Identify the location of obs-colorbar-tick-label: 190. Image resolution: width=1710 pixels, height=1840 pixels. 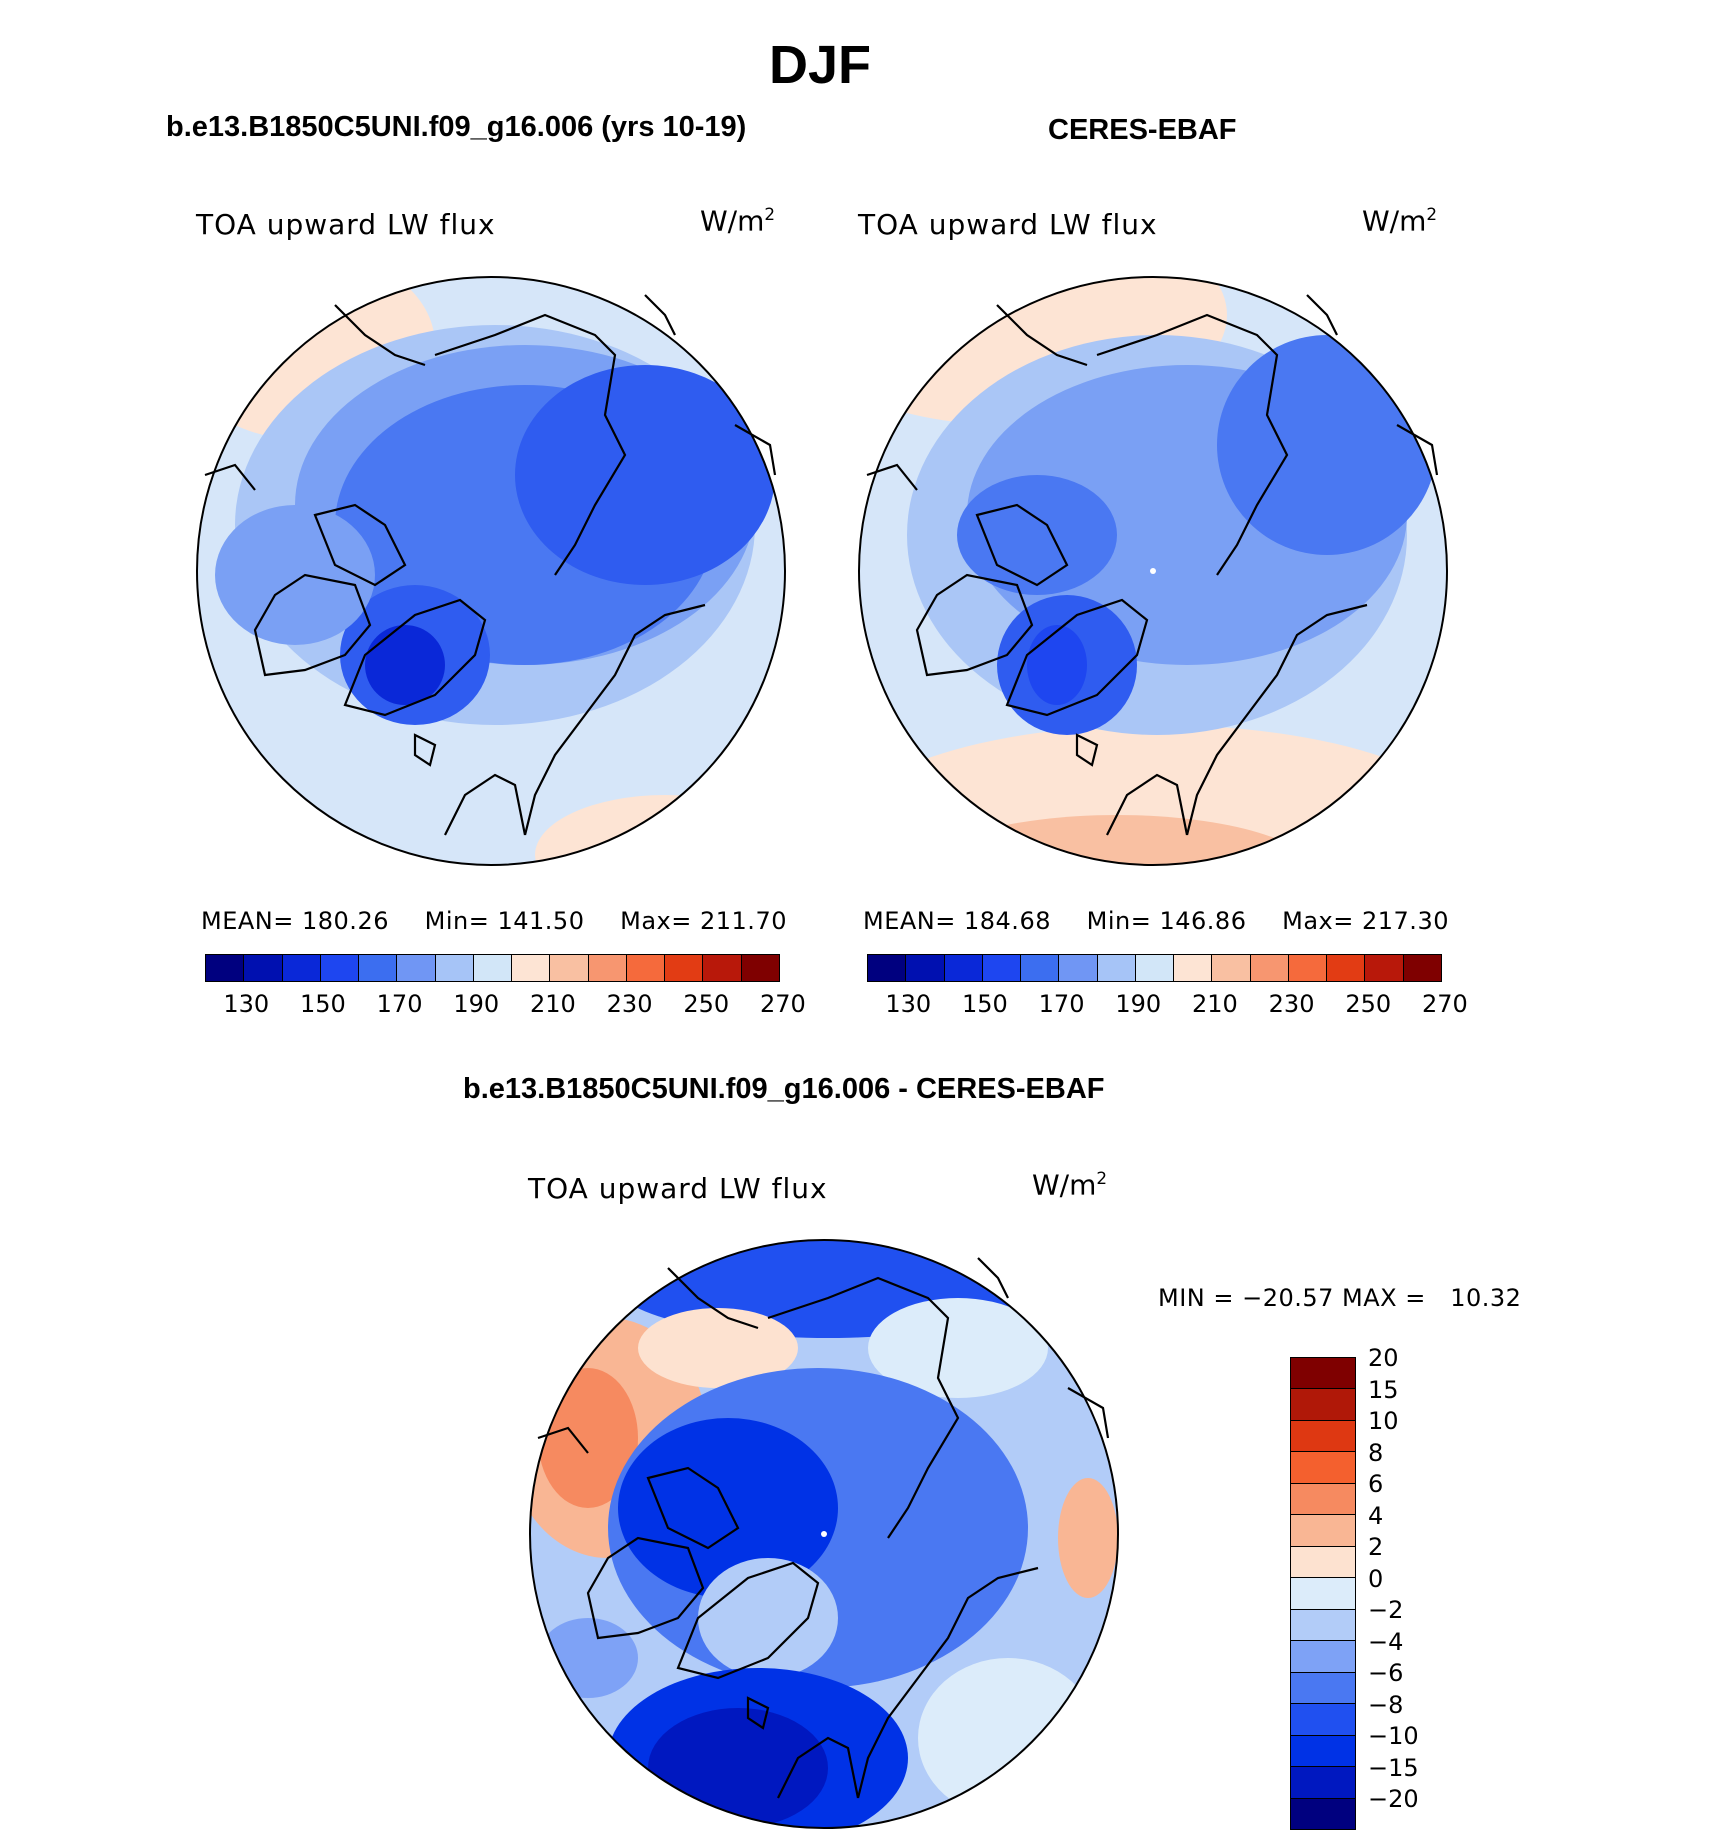
(1138, 1004).